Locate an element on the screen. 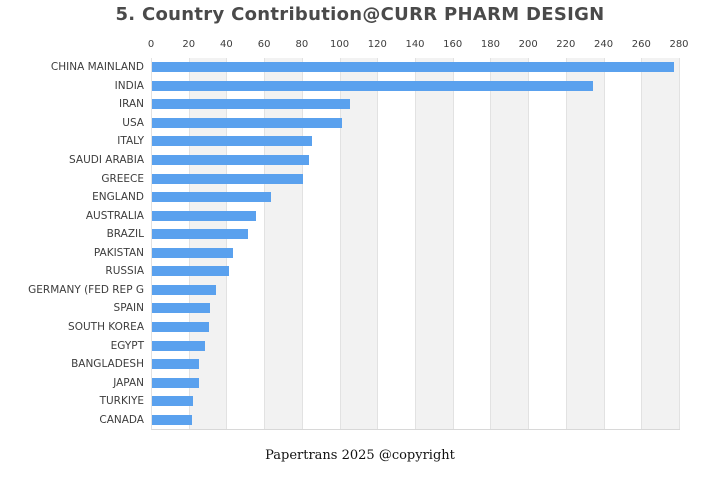  x-tick-label: 140 is located at coordinates (415, 44).